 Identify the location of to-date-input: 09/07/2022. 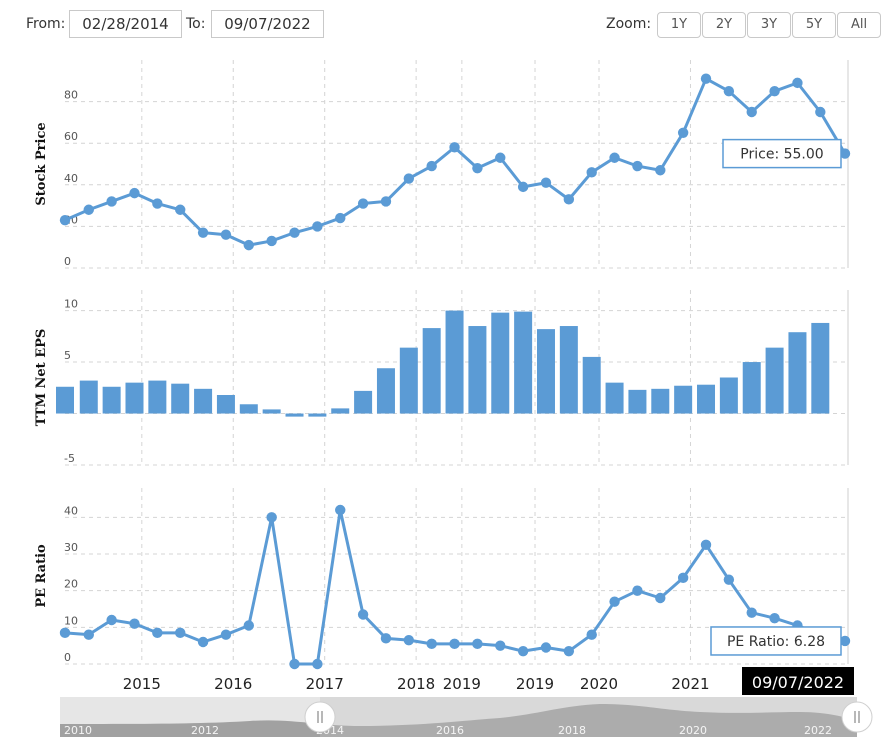
(267, 24).